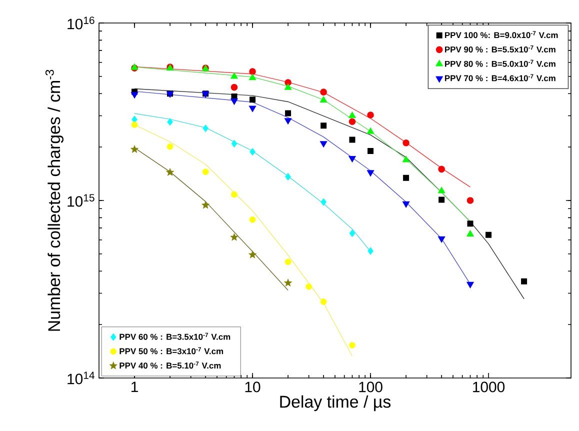 This screenshot has width=579, height=431. Describe the element at coordinates (81, 378) in the screenshot. I see `y-tick-label: 10$^{14}$` at that location.